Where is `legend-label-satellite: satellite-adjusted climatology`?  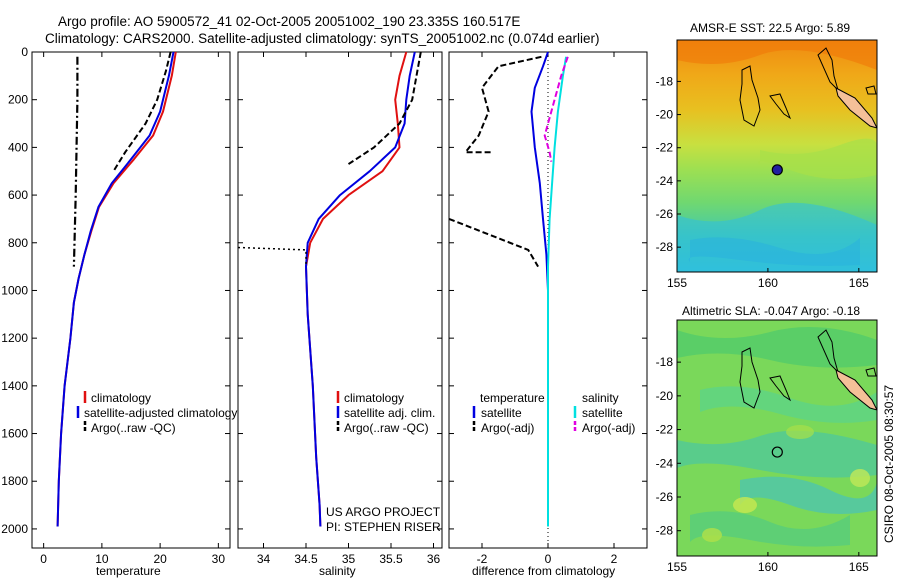 legend-label-satellite: satellite-adjusted climatology is located at coordinates (160, 413).